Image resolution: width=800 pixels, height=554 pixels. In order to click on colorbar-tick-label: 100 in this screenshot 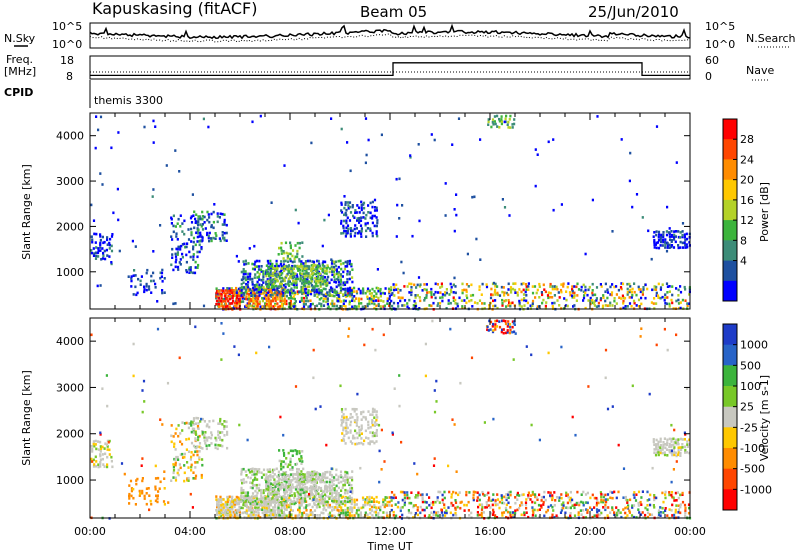, I will do `click(750, 386)`.